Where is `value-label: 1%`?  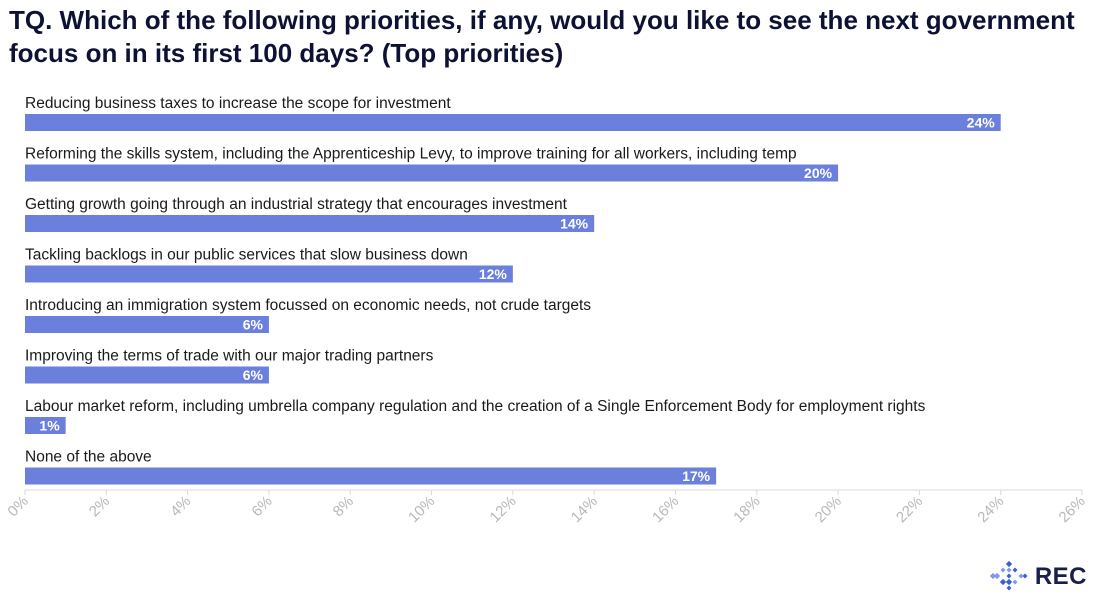 value-label: 1% is located at coordinates (49, 426).